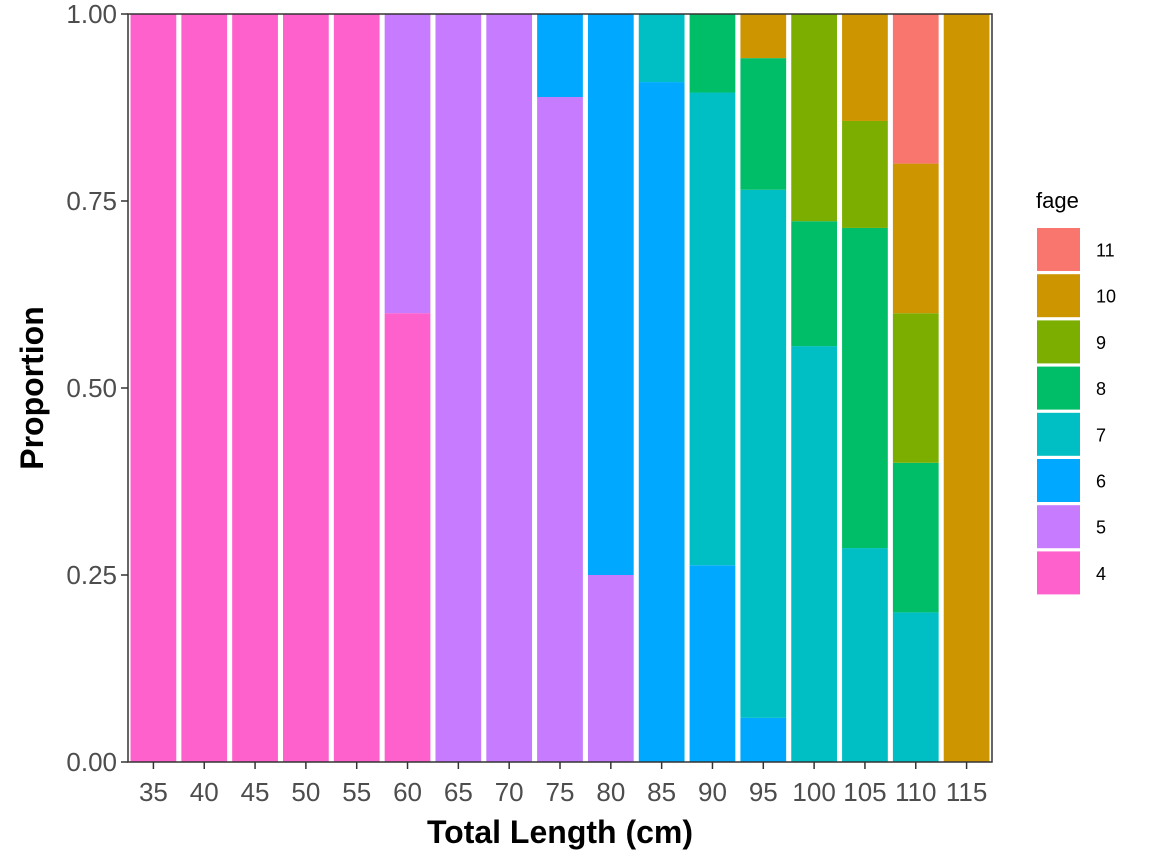  Describe the element at coordinates (91, 762) in the screenshot. I see `y-tick-label: 0.00` at that location.